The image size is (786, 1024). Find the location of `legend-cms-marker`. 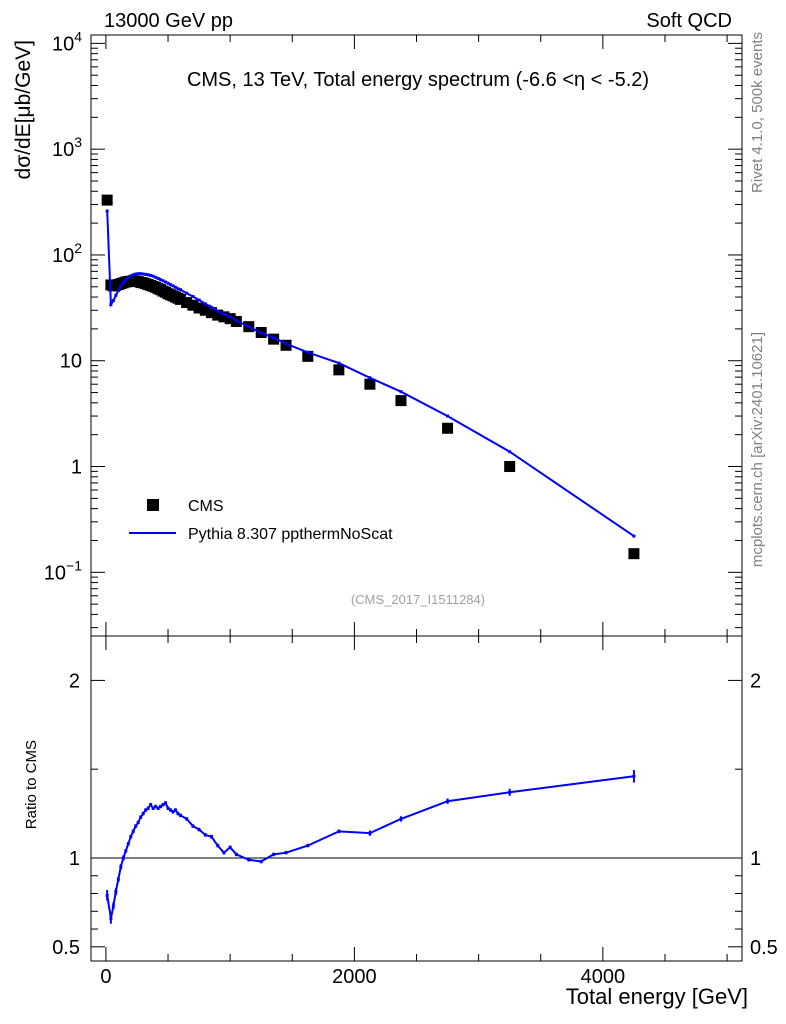

legend-cms-marker is located at coordinates (153, 505).